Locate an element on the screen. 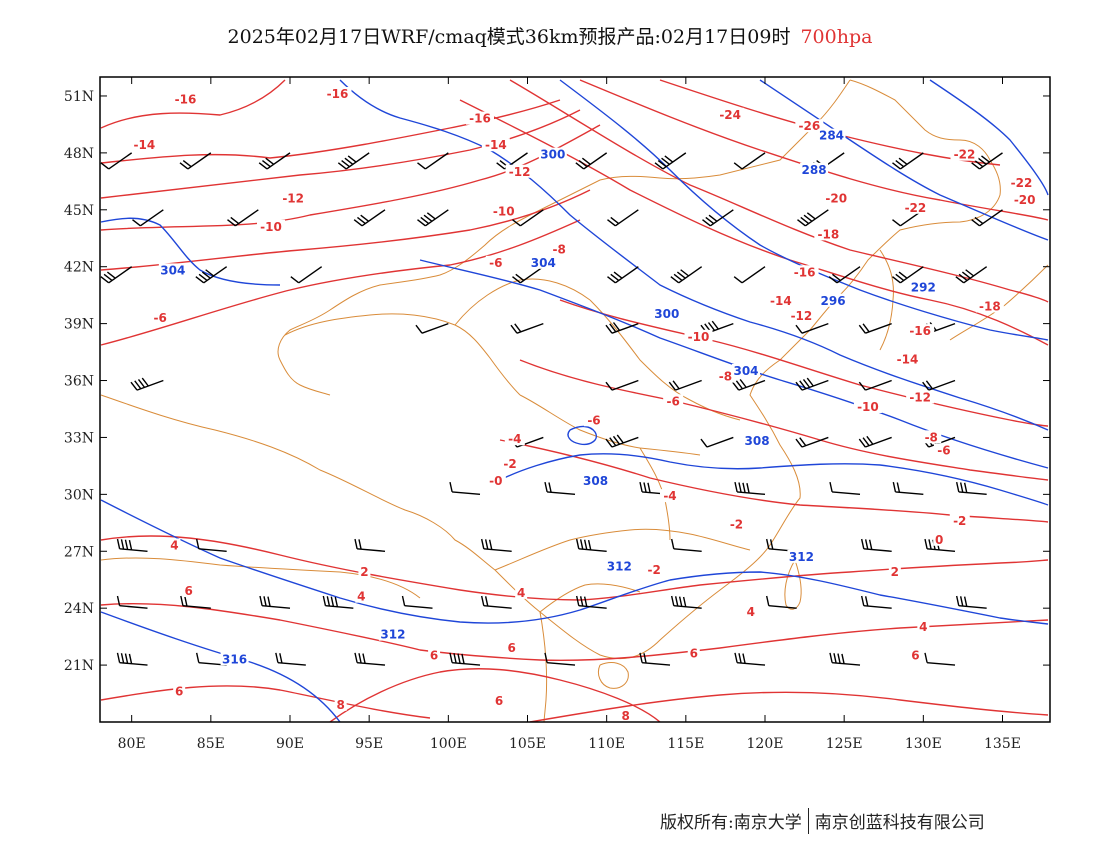  border-taiwan is located at coordinates (793, 584).